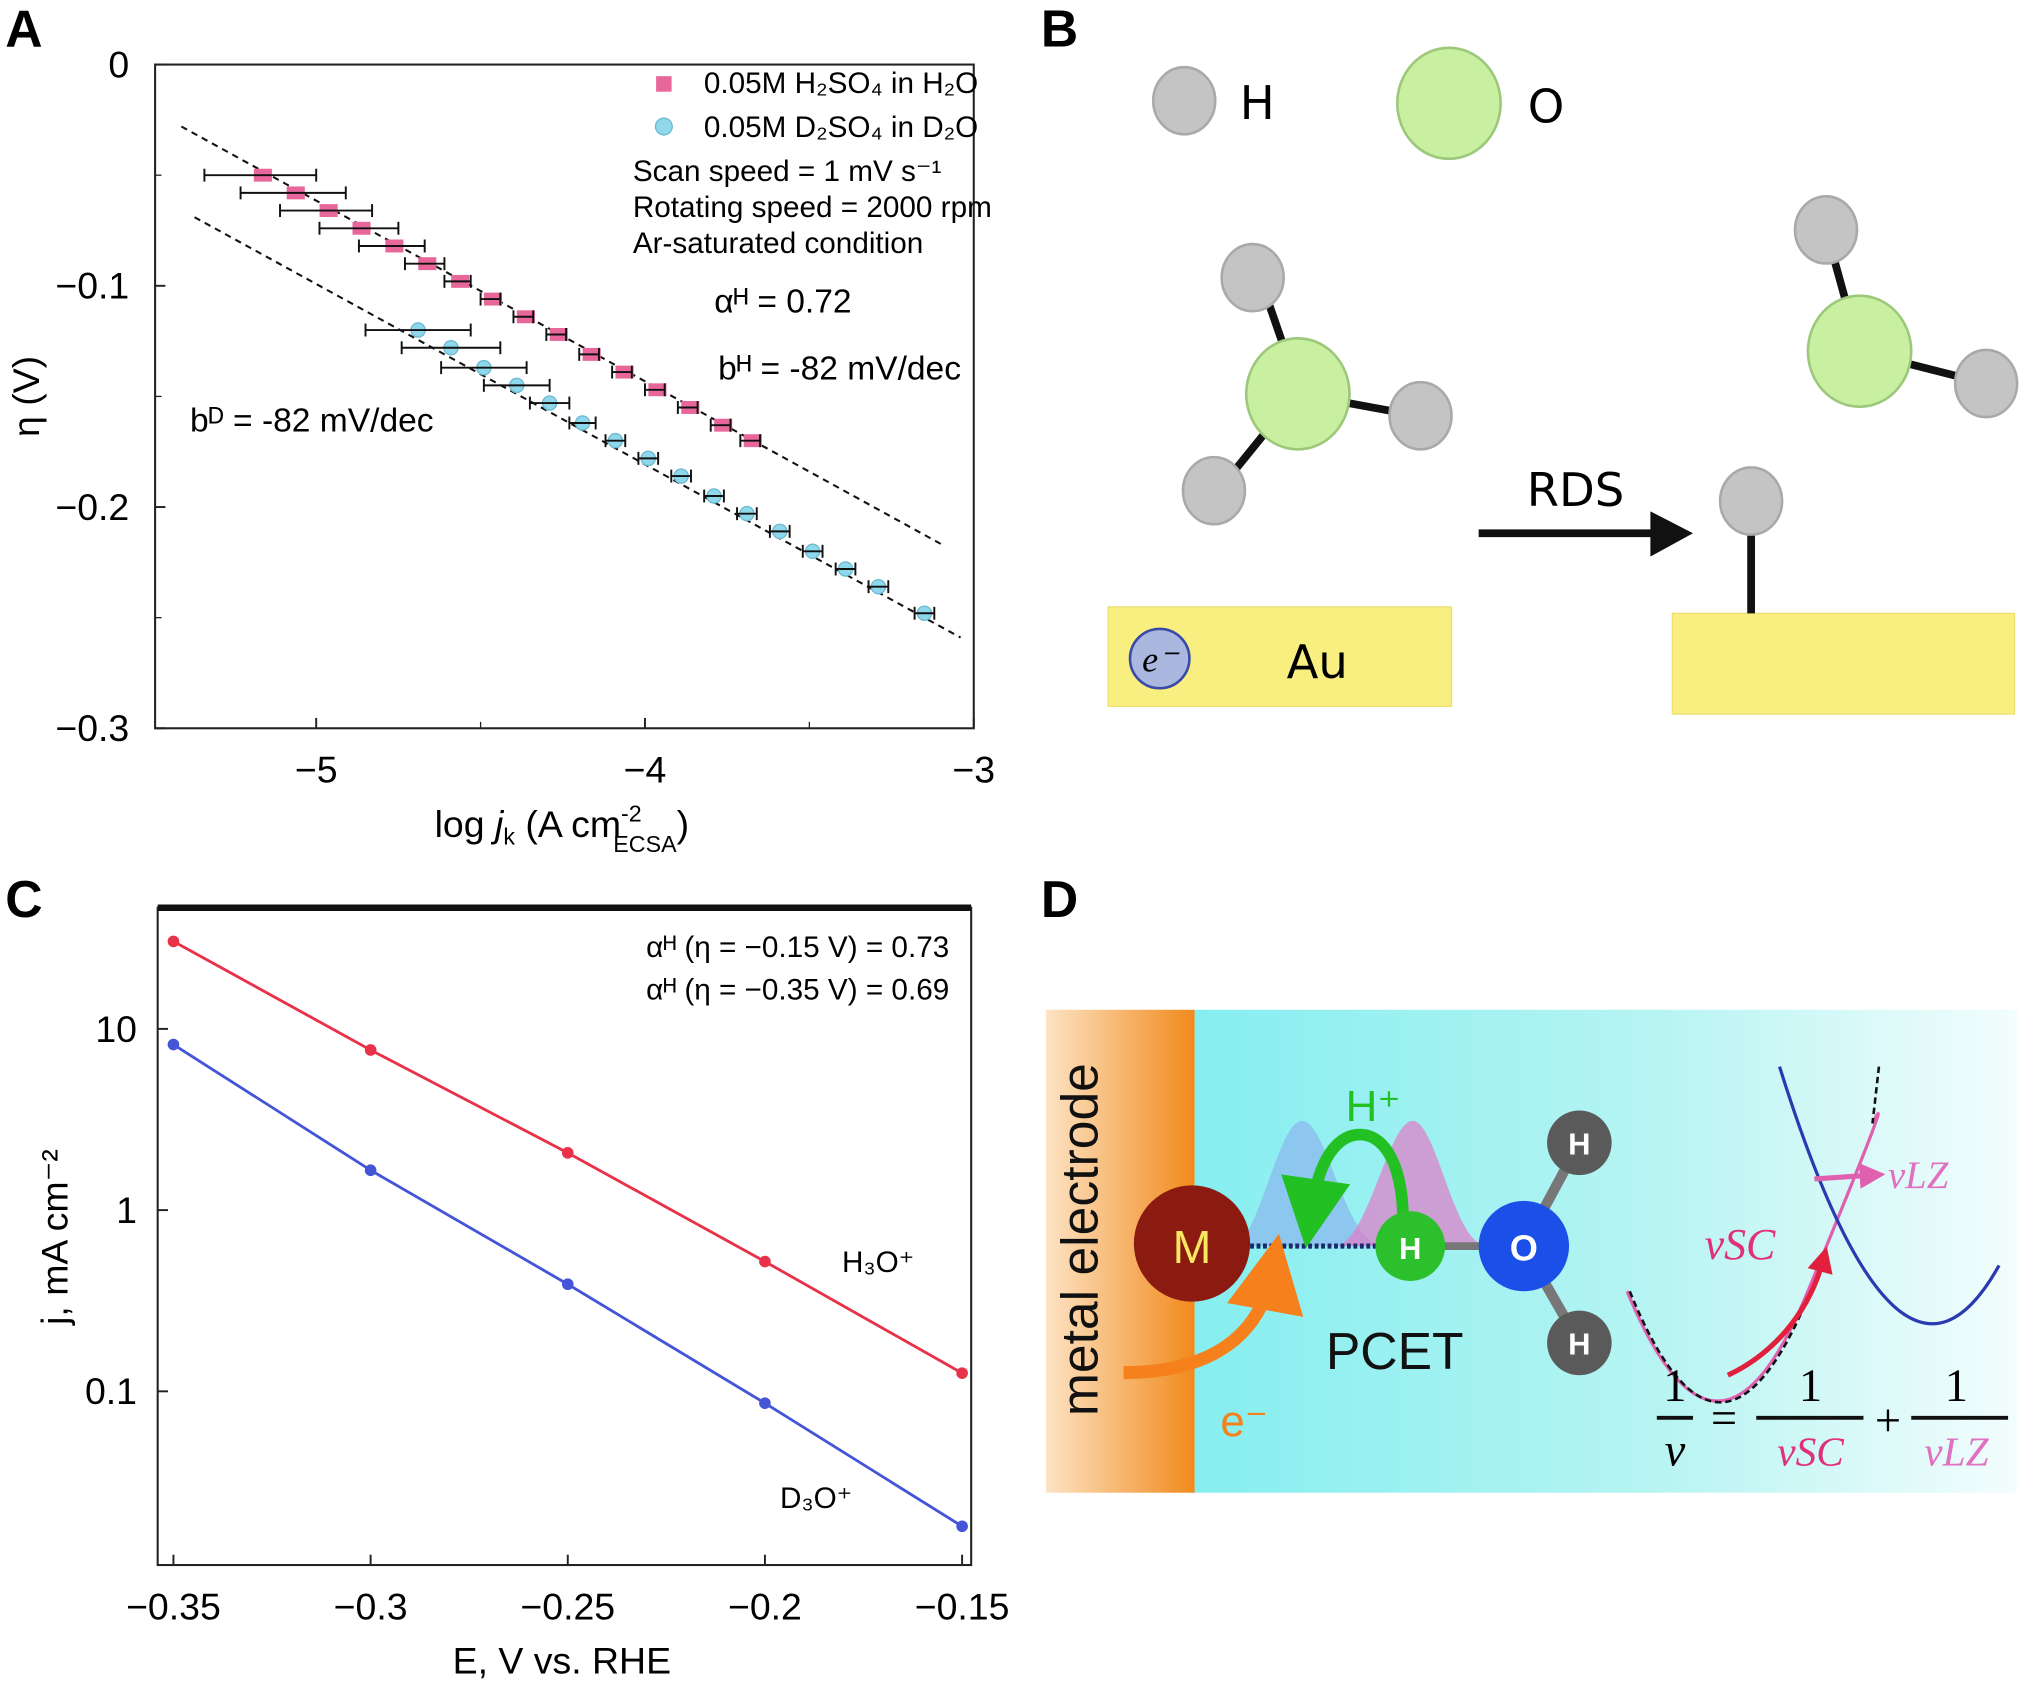 The height and width of the screenshot is (1689, 2025). What do you see at coordinates (1080, 1239) in the screenshot?
I see `metal-electrode-label: metal electrode` at bounding box center [1080, 1239].